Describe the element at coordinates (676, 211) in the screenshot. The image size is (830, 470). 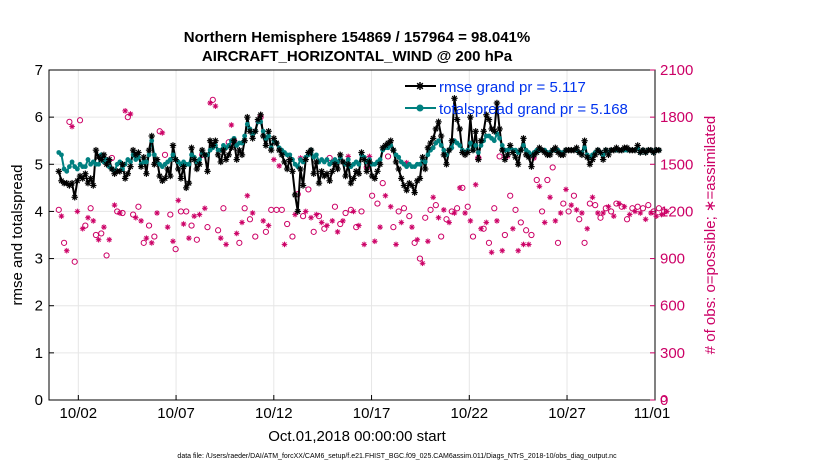
I see `right-tick-label: 1200` at that location.